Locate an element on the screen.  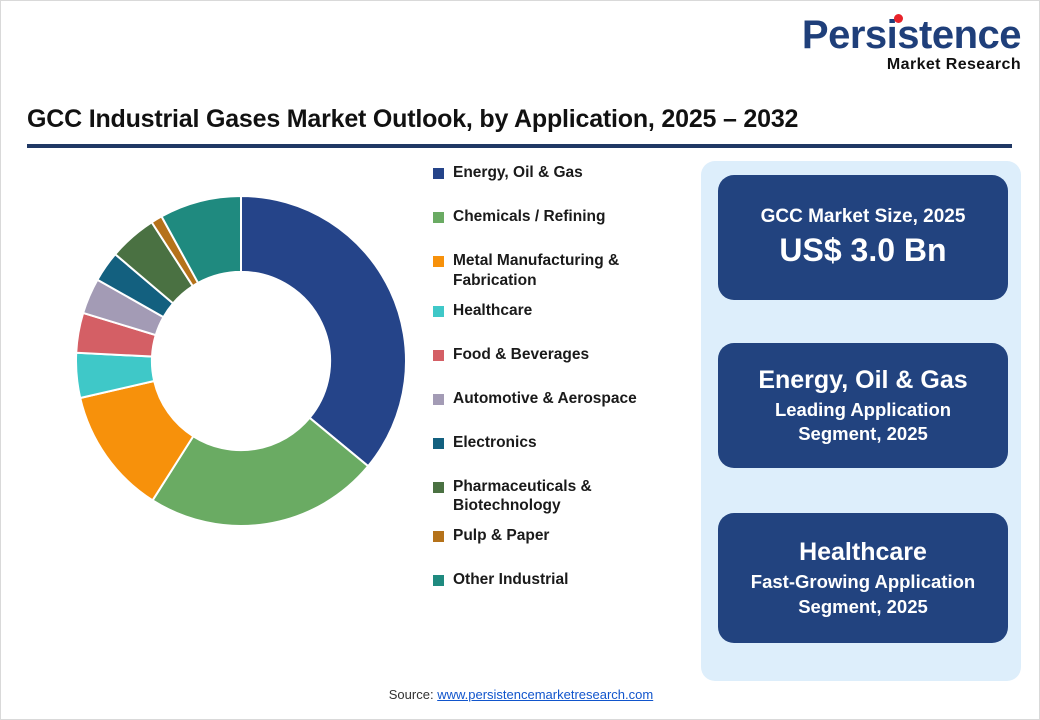
title-underline-divider is located at coordinates (519, 146).